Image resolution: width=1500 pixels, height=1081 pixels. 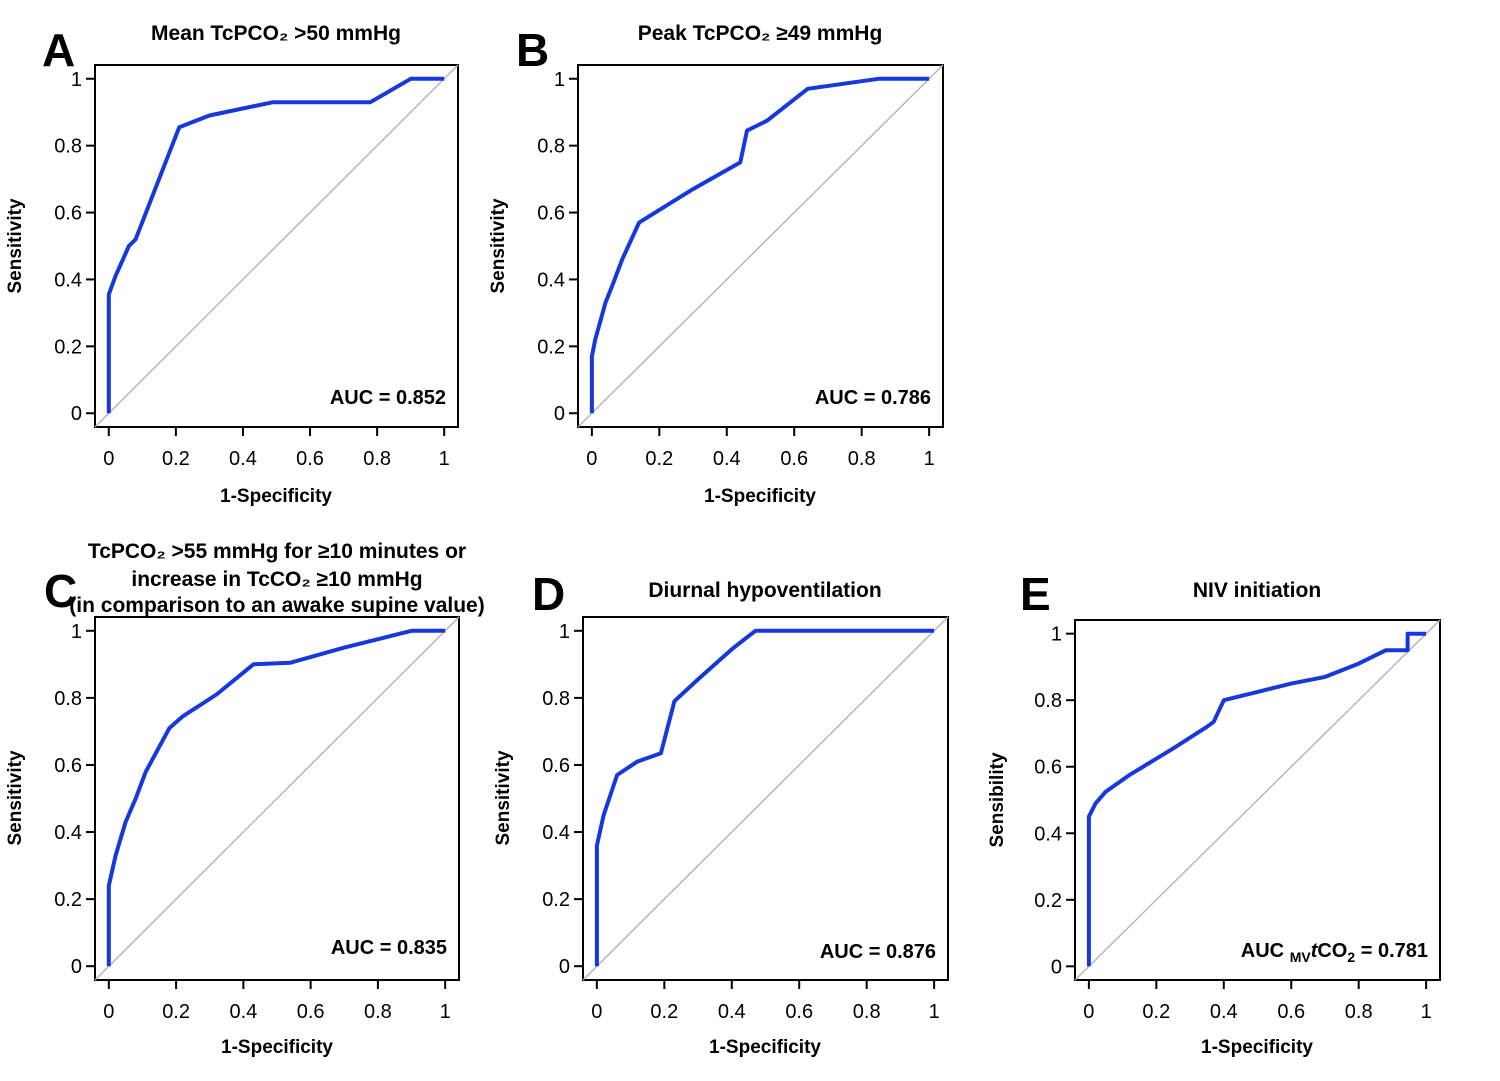 I want to click on auc-co: CO, so click(x=1332, y=951).